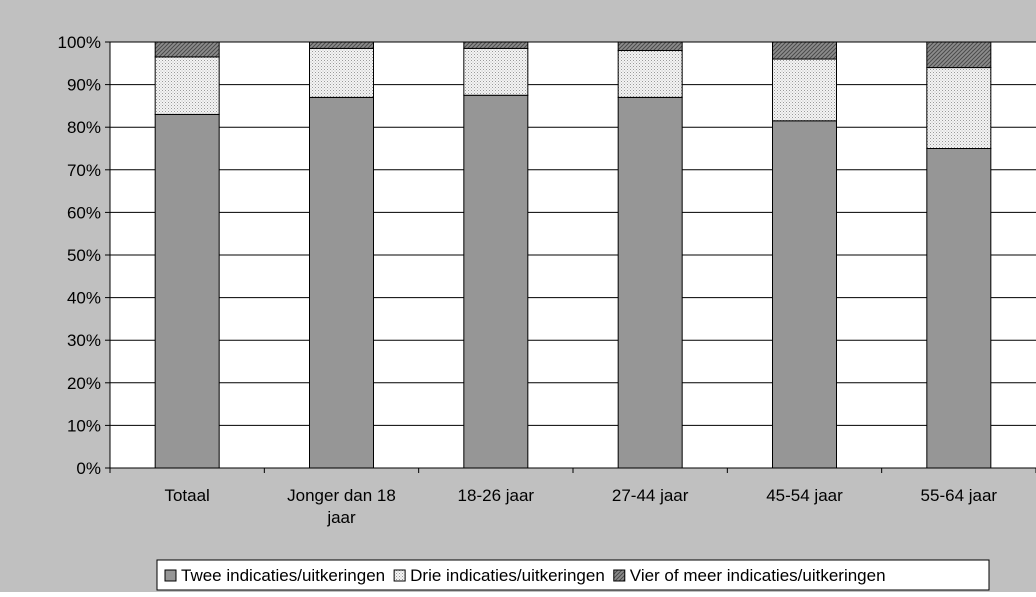 The width and height of the screenshot is (1036, 597). I want to click on legend-swatch-drie, so click(399, 575).